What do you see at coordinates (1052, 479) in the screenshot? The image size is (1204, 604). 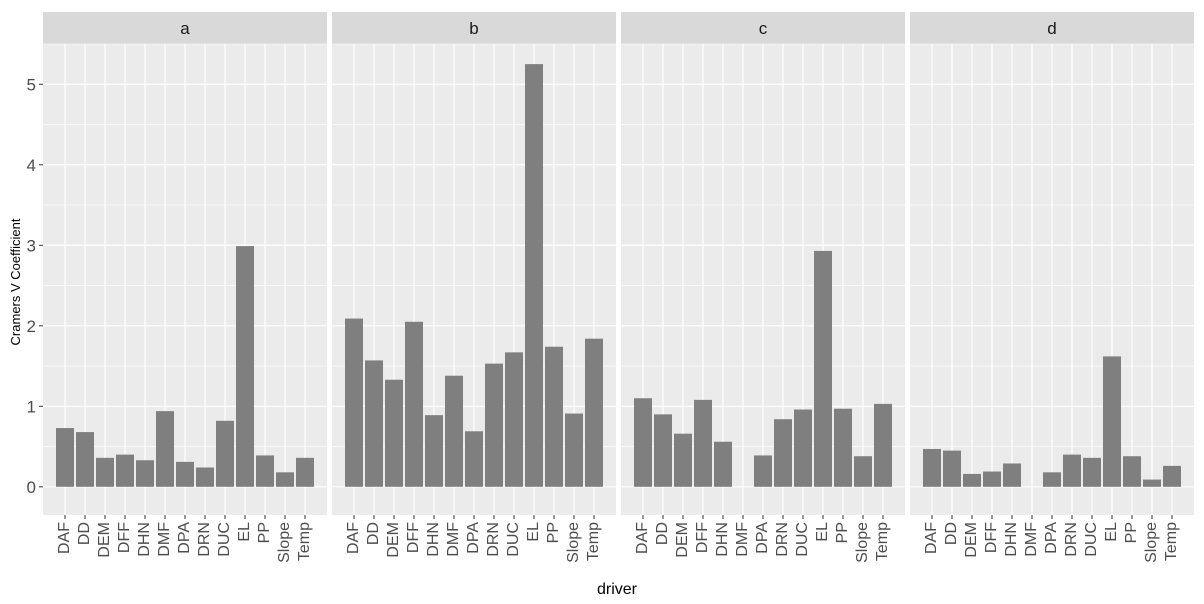 I see `bar-d-dpa` at bounding box center [1052, 479].